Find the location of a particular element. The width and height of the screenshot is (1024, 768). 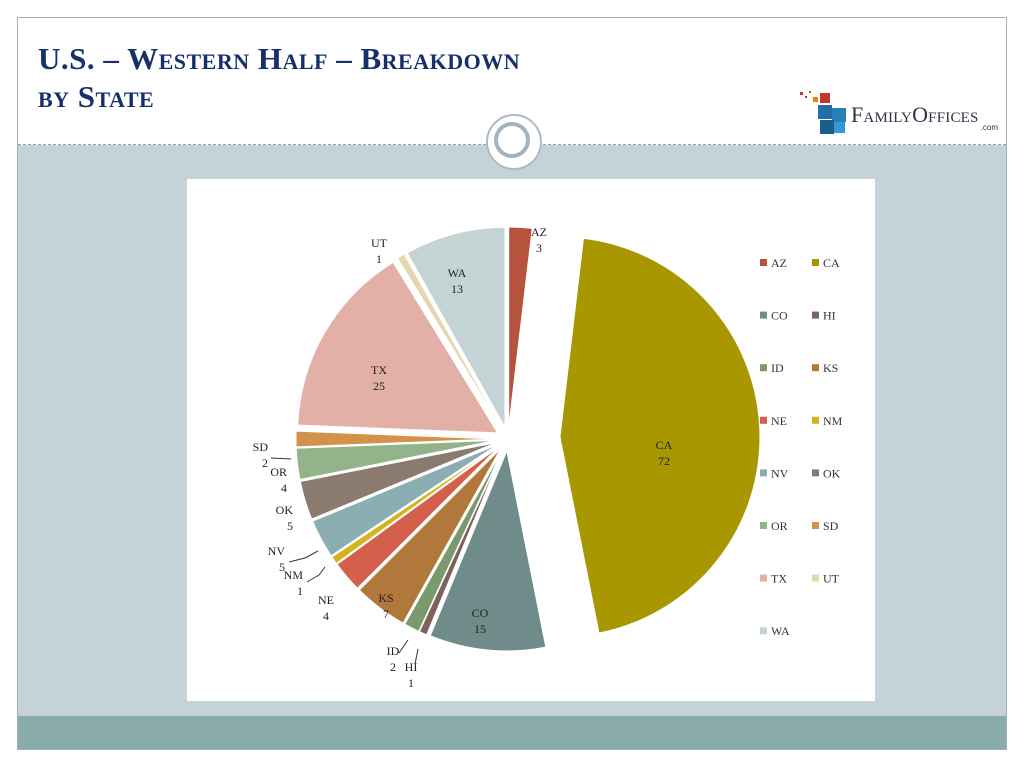

legend-item-co: CO is located at coordinates (774, 316).